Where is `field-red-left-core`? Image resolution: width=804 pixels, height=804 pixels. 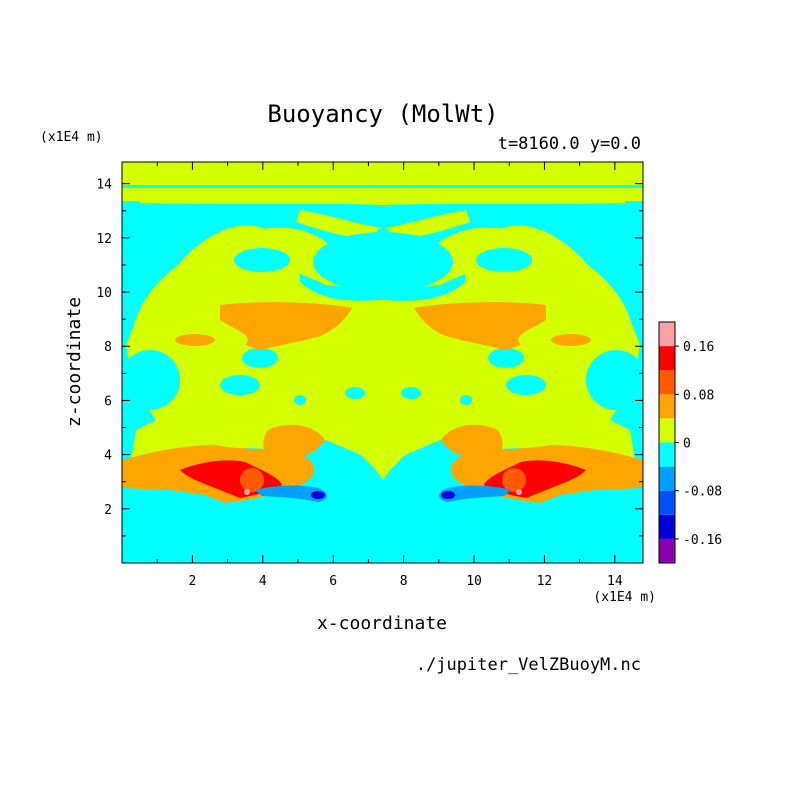
field-red-left-core is located at coordinates (252, 480).